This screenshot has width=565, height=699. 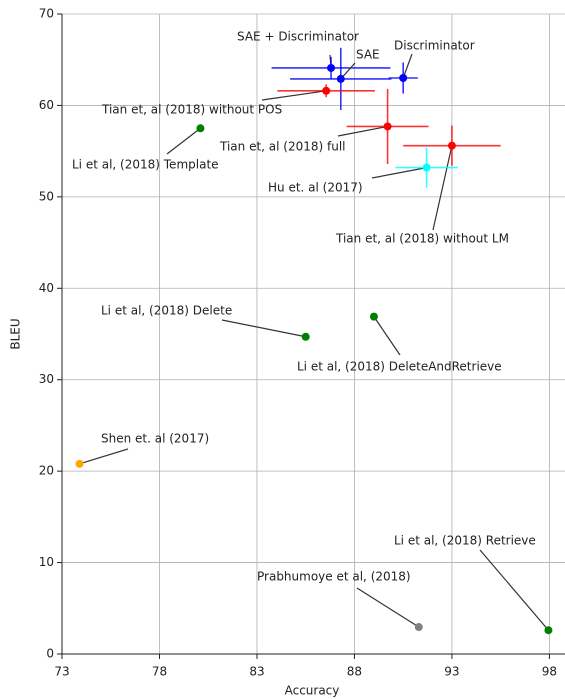 What do you see at coordinates (46, 288) in the screenshot?
I see `y-tick-label: 40` at bounding box center [46, 288].